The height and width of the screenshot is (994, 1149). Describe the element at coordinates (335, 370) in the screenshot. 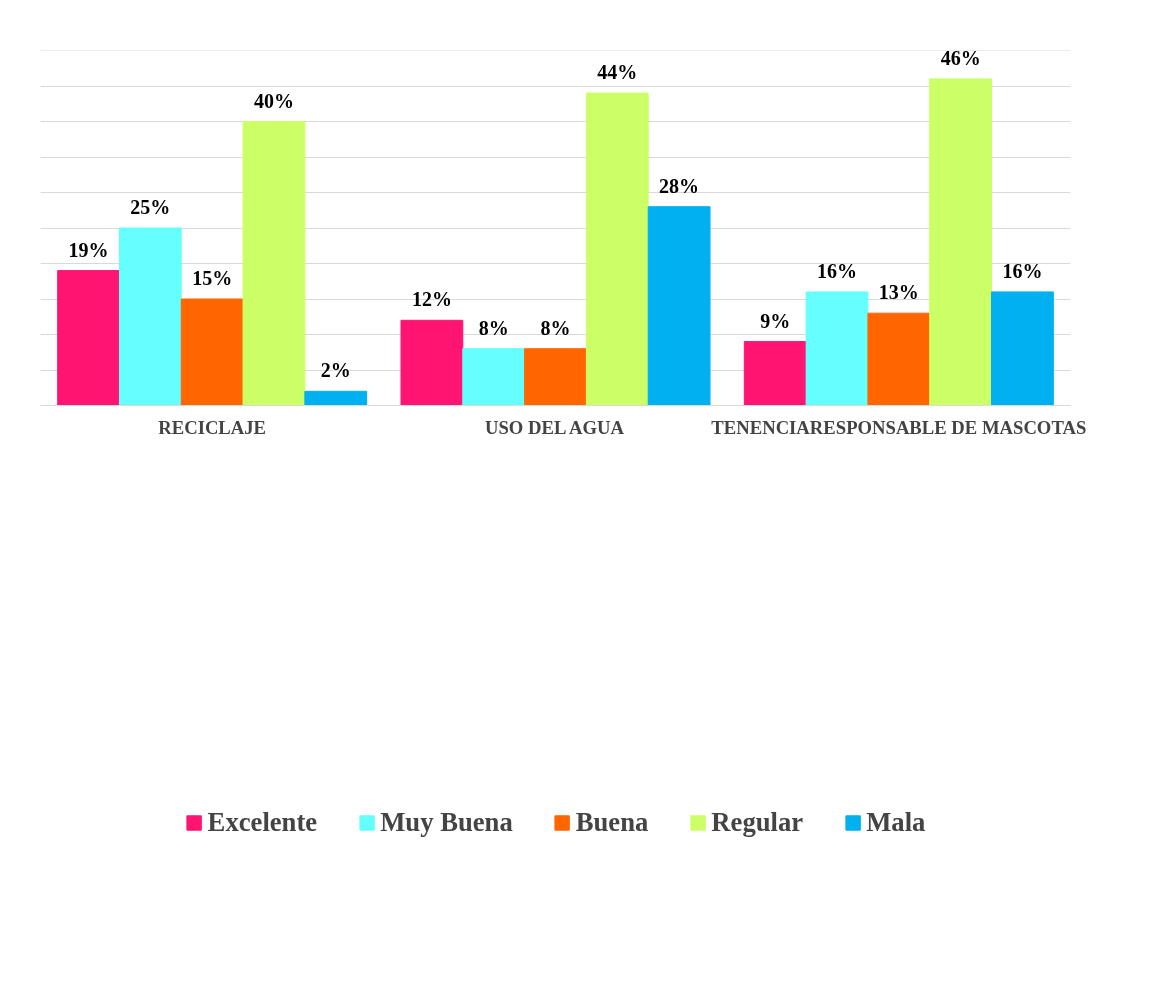

I see `data-label: 2%` at that location.